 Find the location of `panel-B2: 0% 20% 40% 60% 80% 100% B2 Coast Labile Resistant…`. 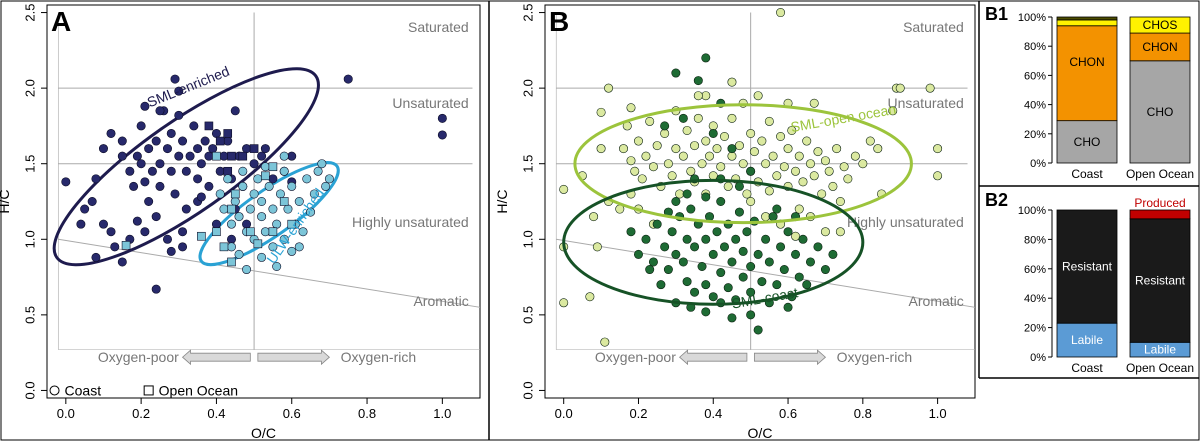

panel-B2: 0% 20% 40% 60% 80% 100% B2 Coast Labile Resistant… is located at coordinates (1089, 282).